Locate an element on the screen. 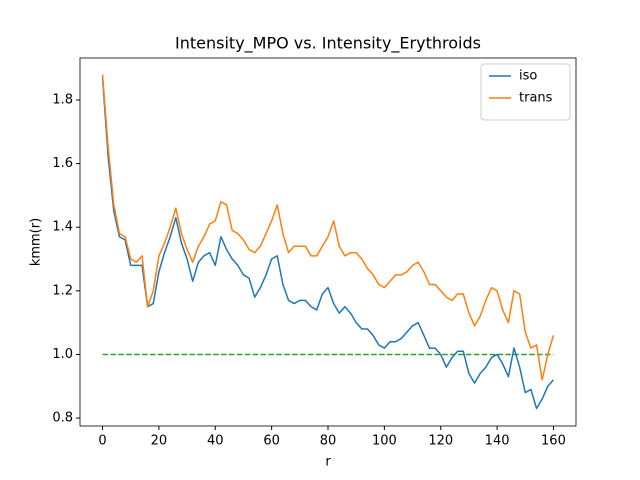 Image resolution: width=640 pixels, height=480 pixels. x-axis-label: r is located at coordinates (328, 462).